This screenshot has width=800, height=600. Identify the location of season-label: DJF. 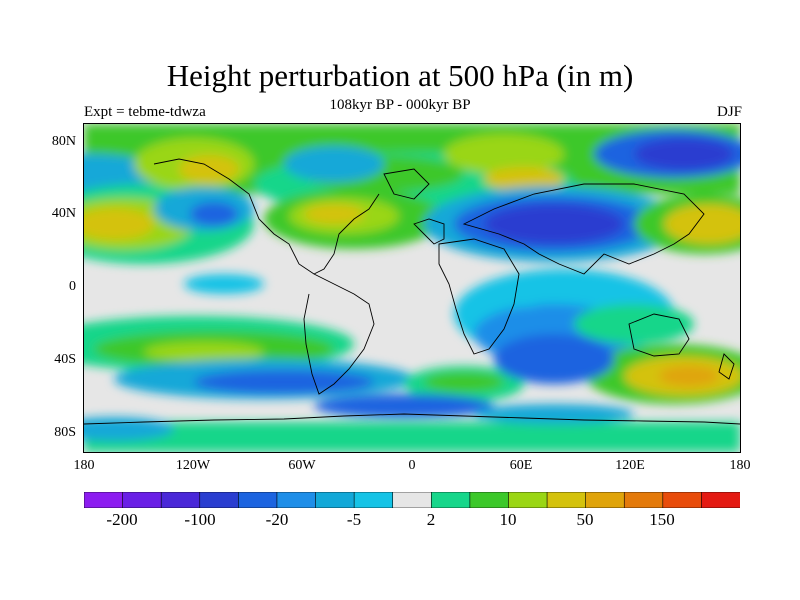
(729, 112).